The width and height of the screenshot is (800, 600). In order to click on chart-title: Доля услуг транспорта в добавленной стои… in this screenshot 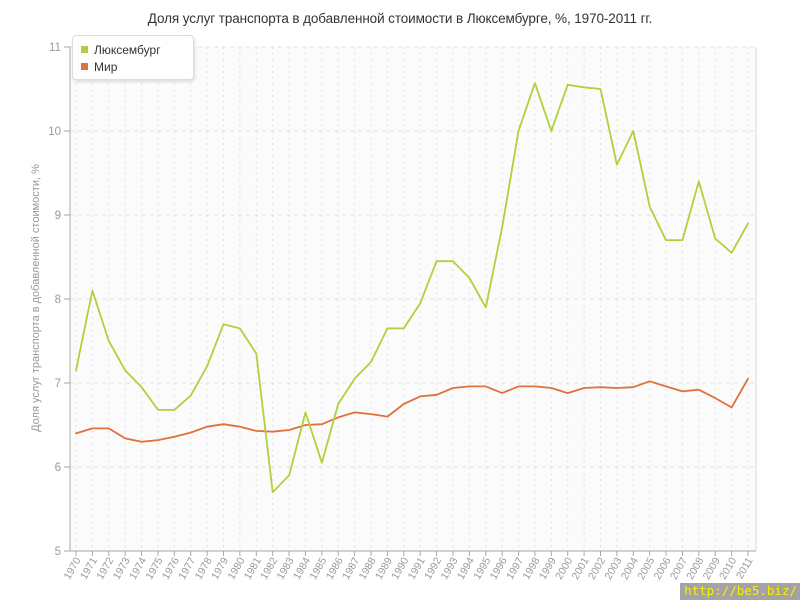, I will do `click(400, 18)`.